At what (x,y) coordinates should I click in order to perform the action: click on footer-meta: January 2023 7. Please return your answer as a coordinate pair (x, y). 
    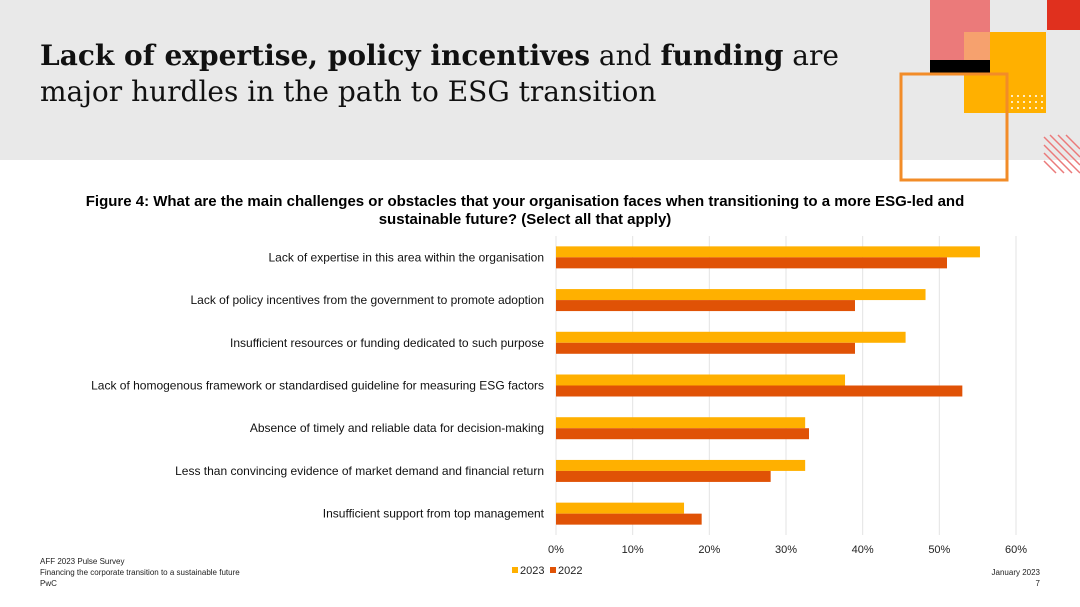
    Looking at the image, I should click on (1016, 578).